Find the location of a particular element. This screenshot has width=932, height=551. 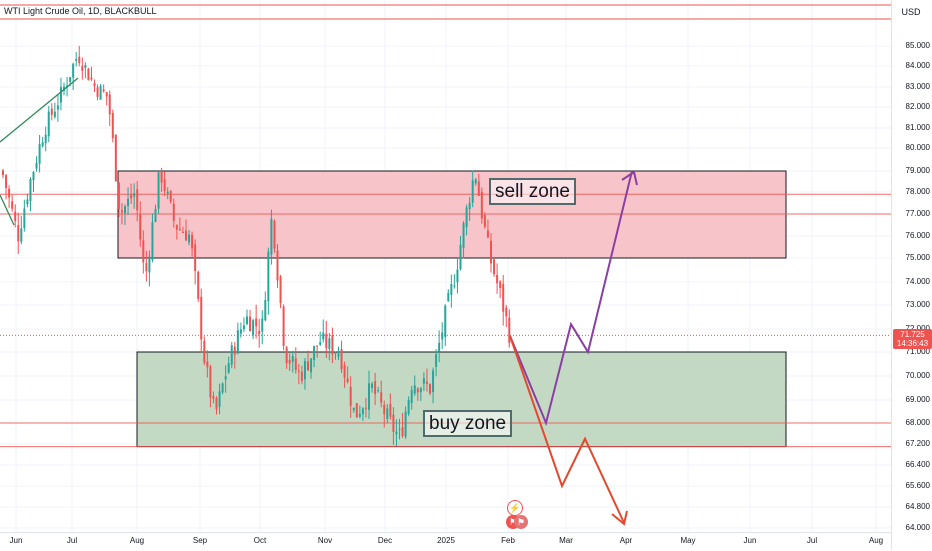

time-tick-label: Aug is located at coordinates (137, 540).